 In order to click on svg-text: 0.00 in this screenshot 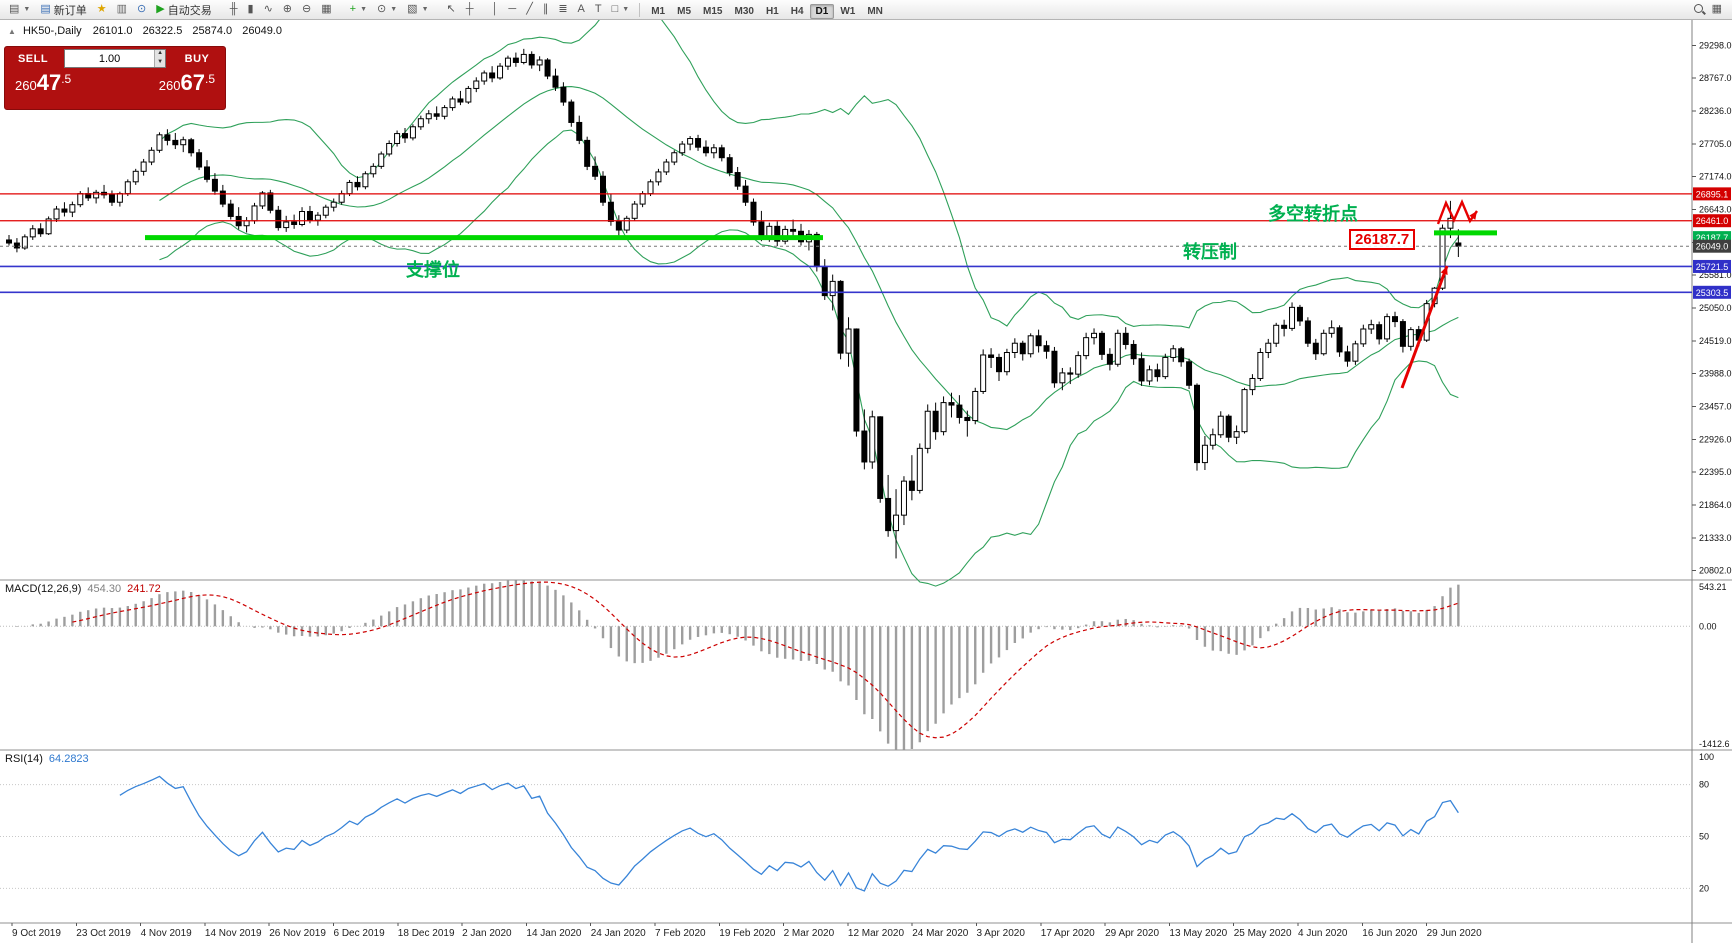, I will do `click(1708, 626)`.